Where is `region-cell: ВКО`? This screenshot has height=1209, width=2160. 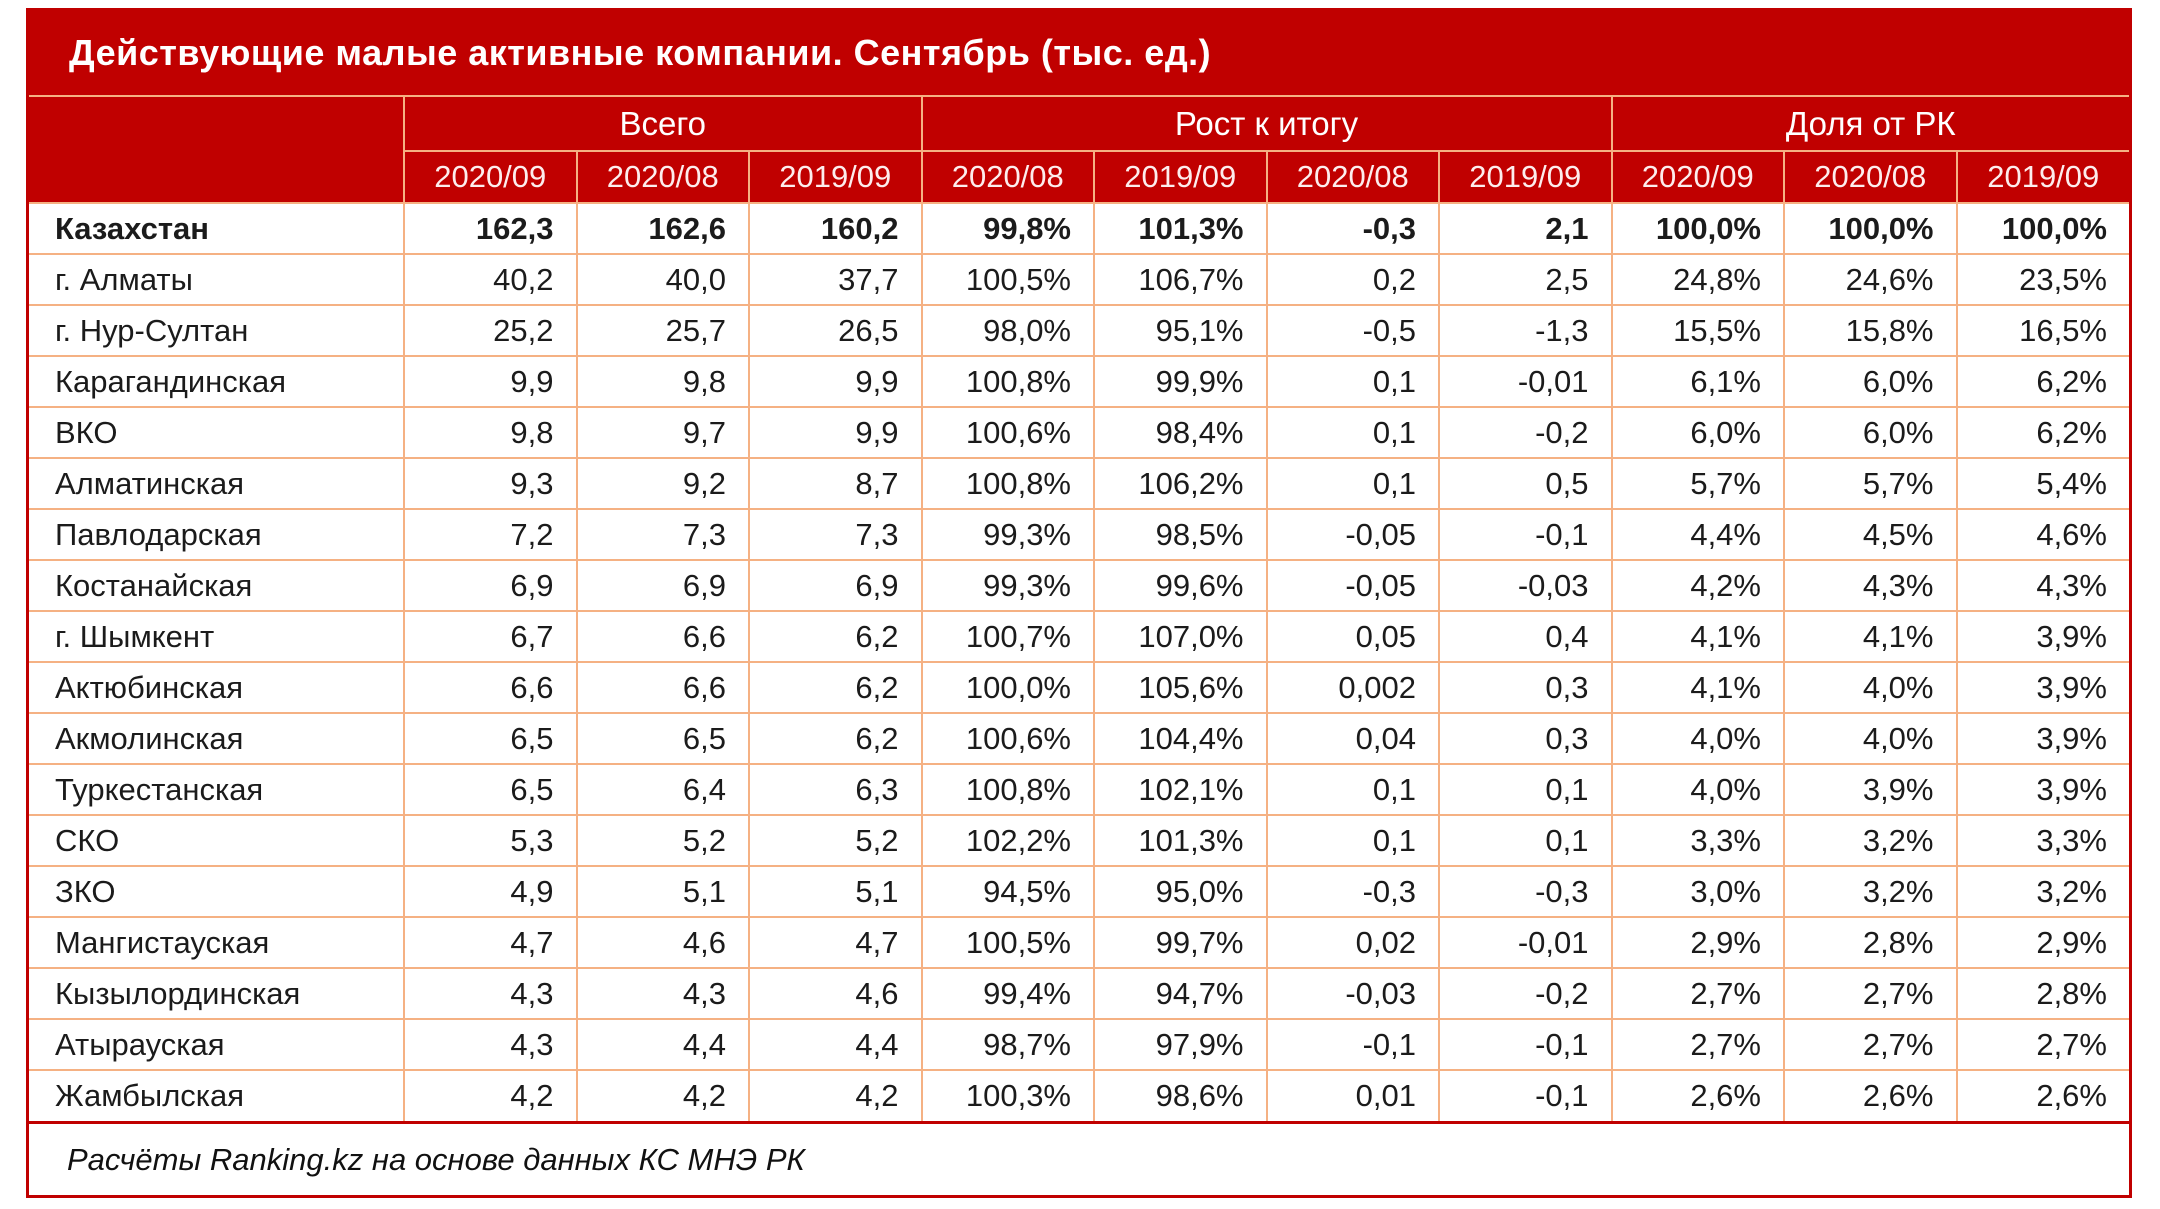 region-cell: ВКО is located at coordinates (217, 432).